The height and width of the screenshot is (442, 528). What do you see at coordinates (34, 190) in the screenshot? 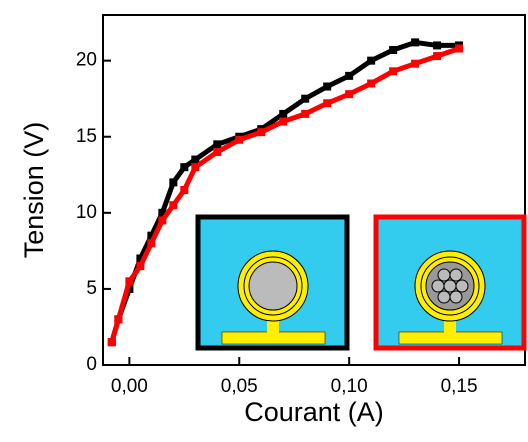
I see `y-axis-label: Tension (V)` at bounding box center [34, 190].